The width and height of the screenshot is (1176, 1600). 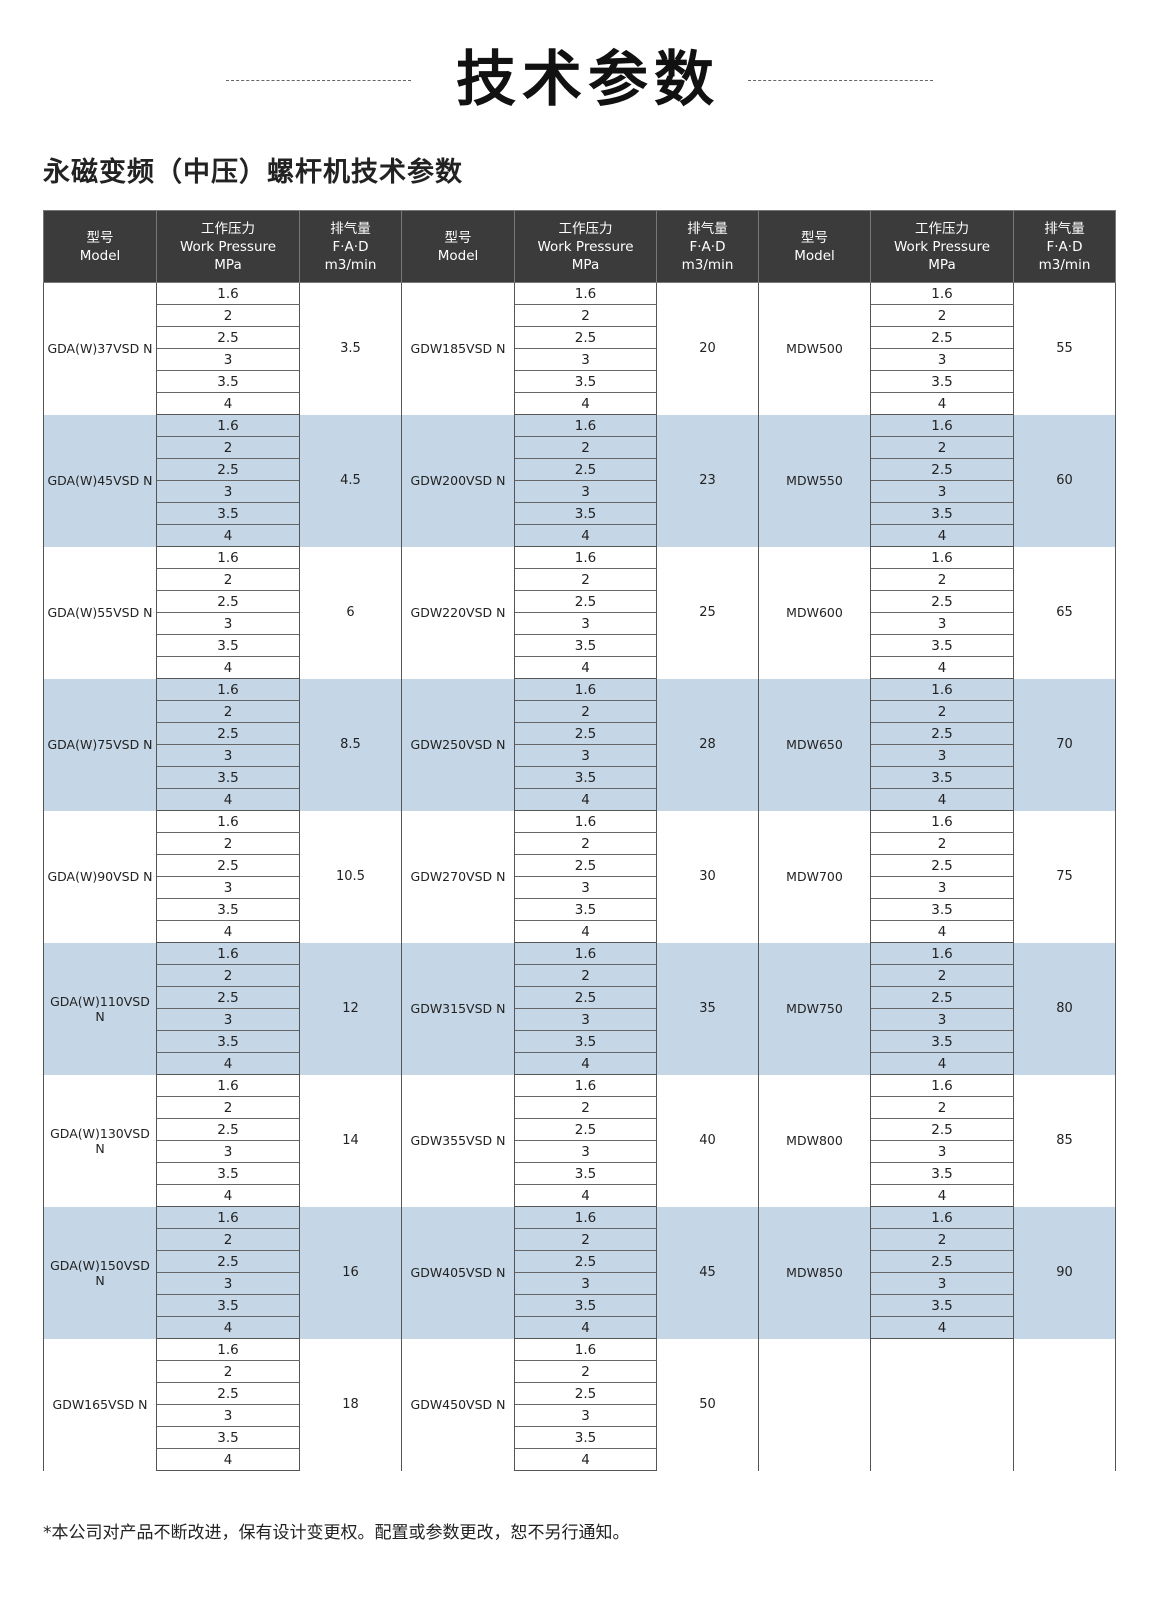 What do you see at coordinates (100, 1008) in the screenshot?
I see `model-cell: GDA(W)110VSD N` at bounding box center [100, 1008].